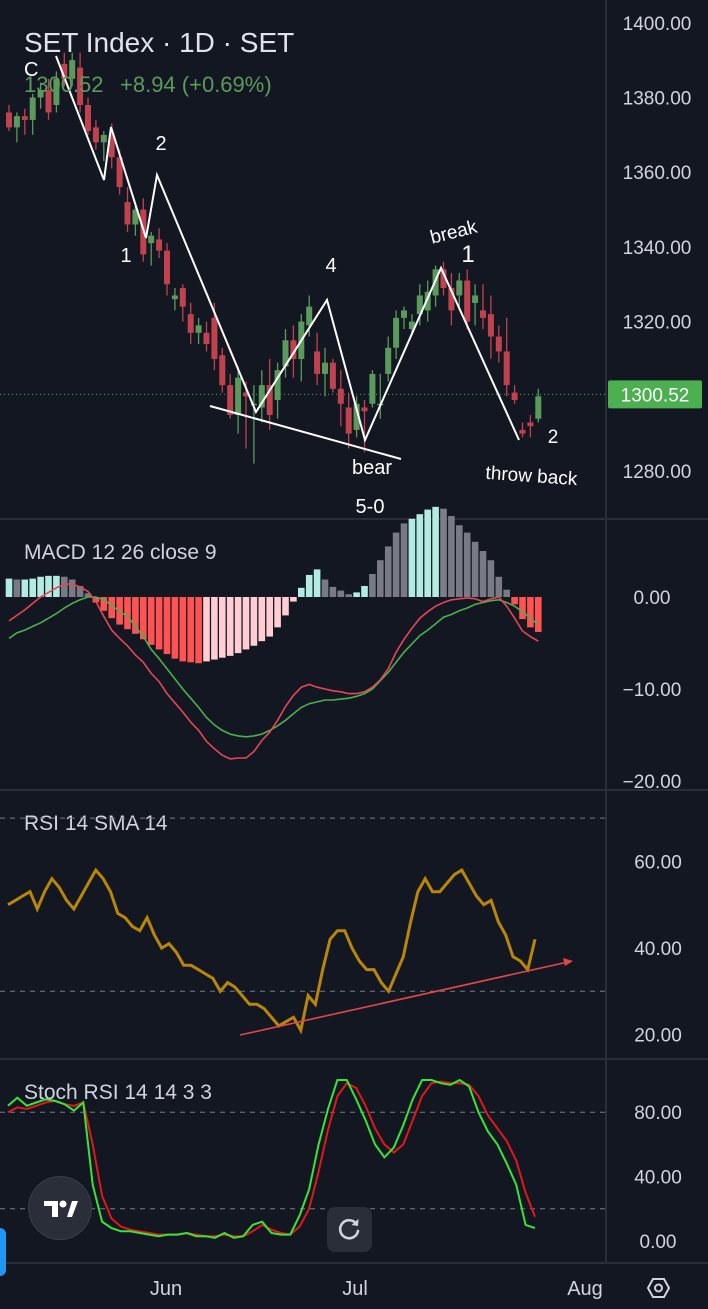 Image resolution: width=708 pixels, height=1309 pixels. What do you see at coordinates (658, 1242) in the screenshot?
I see `stoch-axis-tick-label: 0.00` at bounding box center [658, 1242].